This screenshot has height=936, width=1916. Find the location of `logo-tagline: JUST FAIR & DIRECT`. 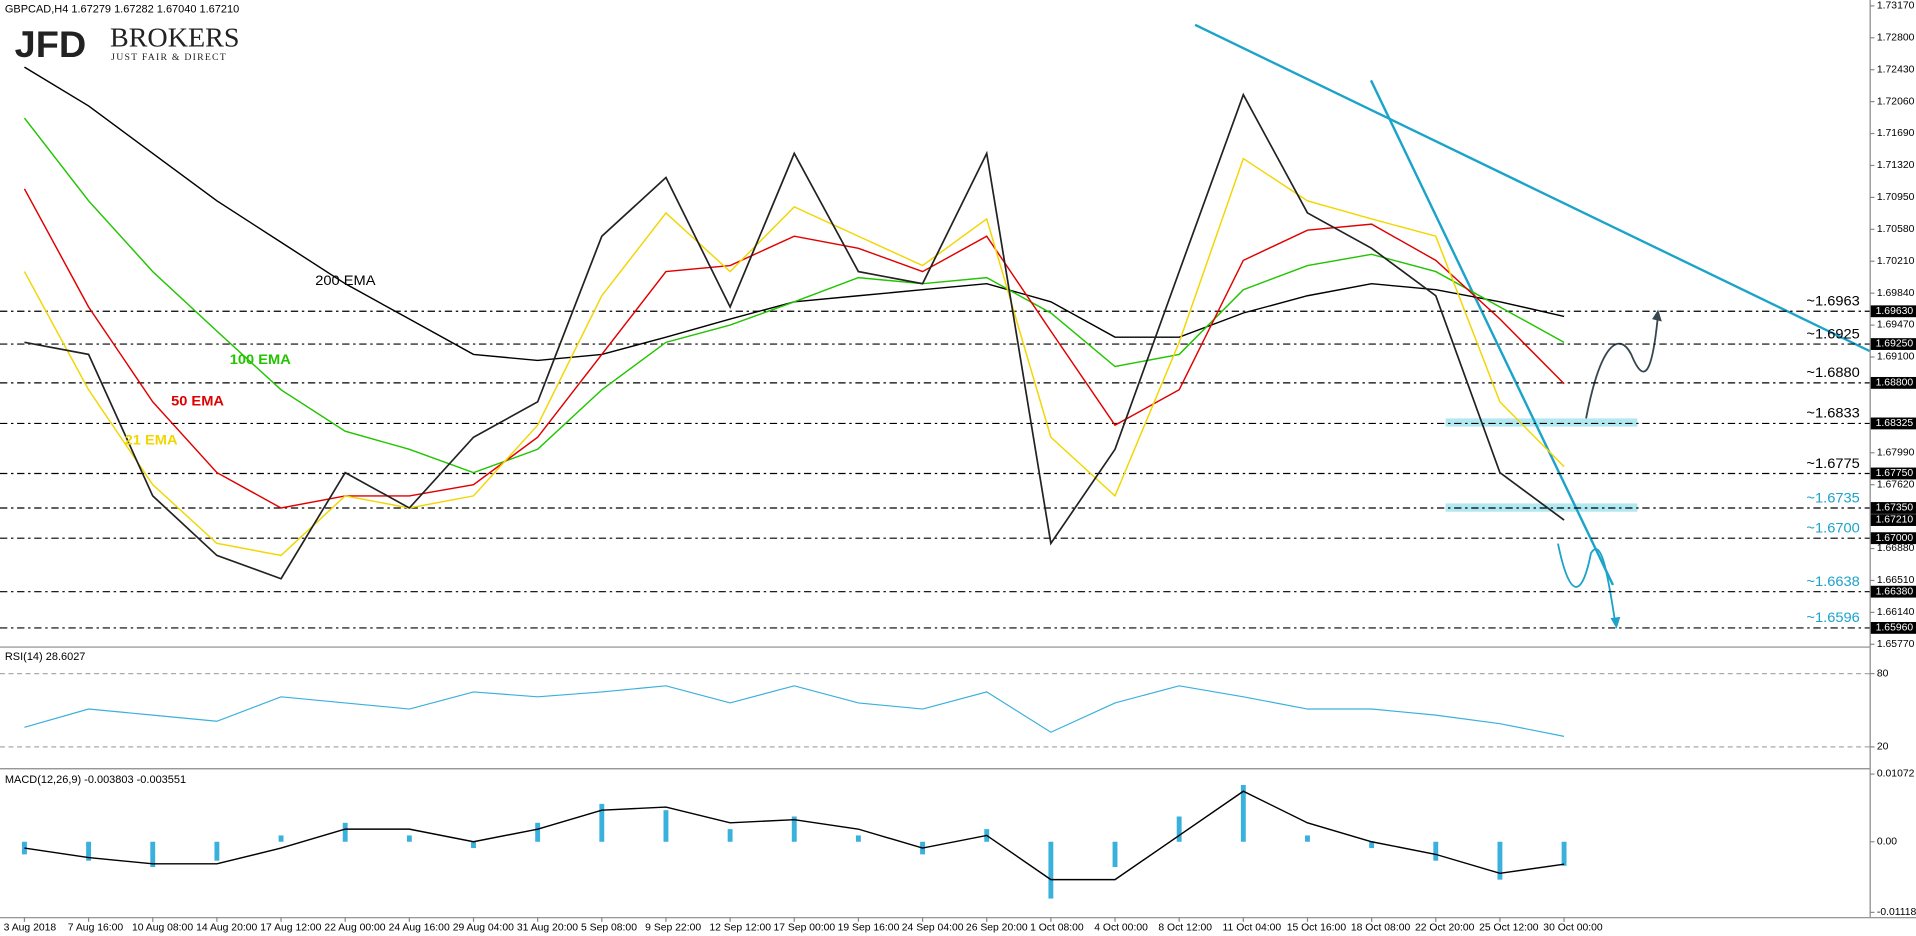

logo-tagline: JUST FAIR & DIRECT is located at coordinates (169, 57).